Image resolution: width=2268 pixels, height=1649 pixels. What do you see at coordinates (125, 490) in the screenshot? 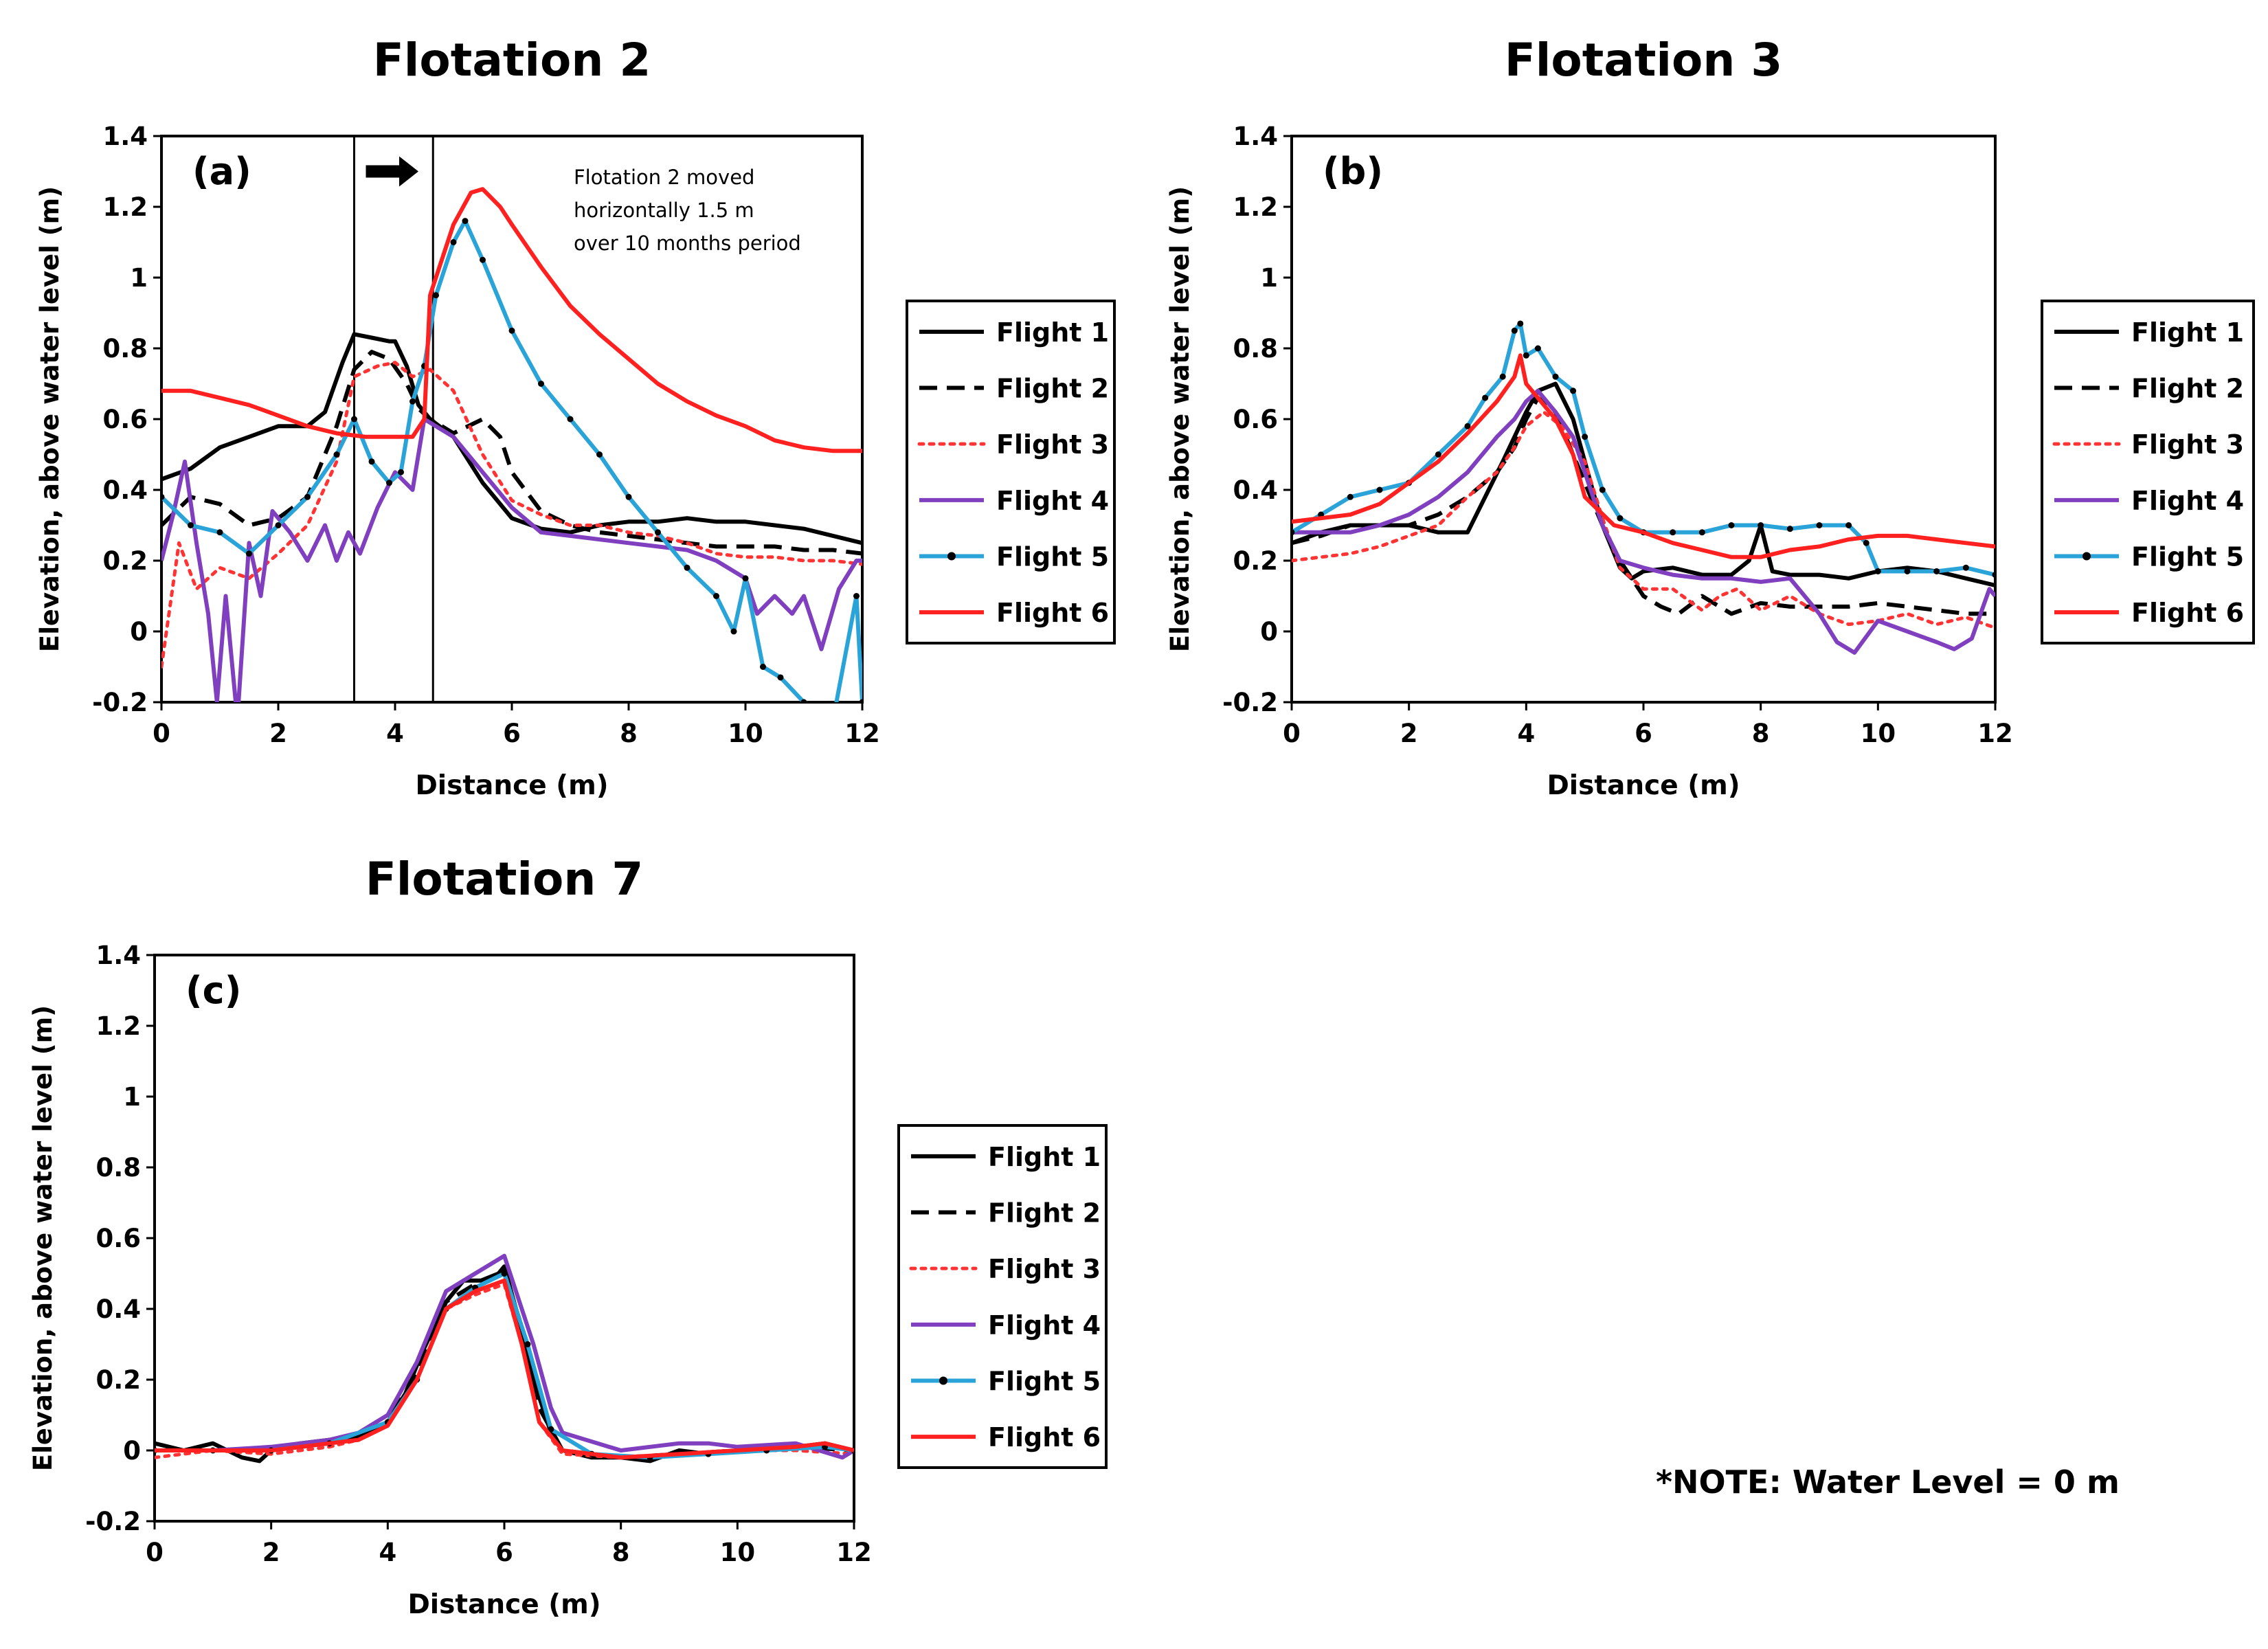
I see `y-tick-label: 0.4` at bounding box center [125, 490].